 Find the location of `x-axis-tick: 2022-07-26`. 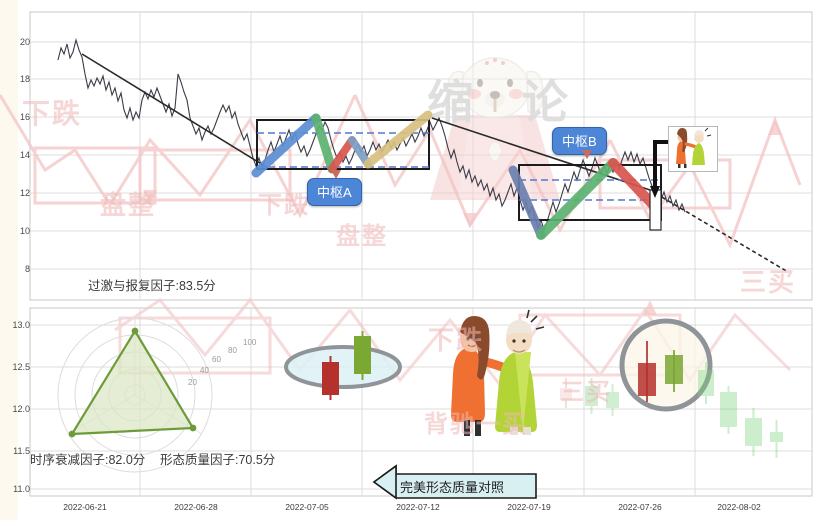

x-axis-tick: 2022-07-26 is located at coordinates (640, 507).